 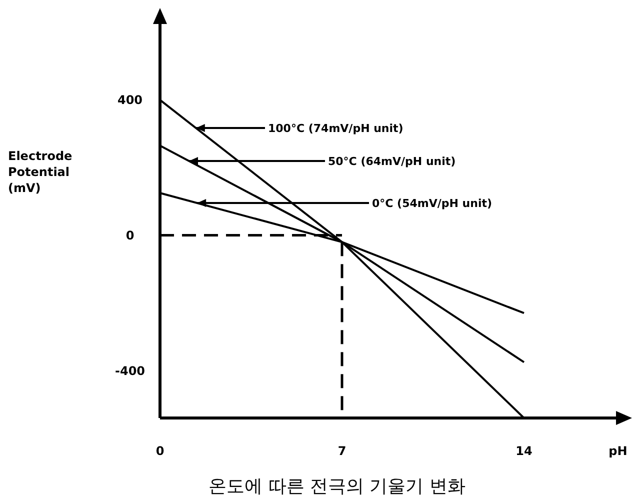 I want to click on text: 온도에 따른 전극의 기울기 변화, so click(x=337, y=486).